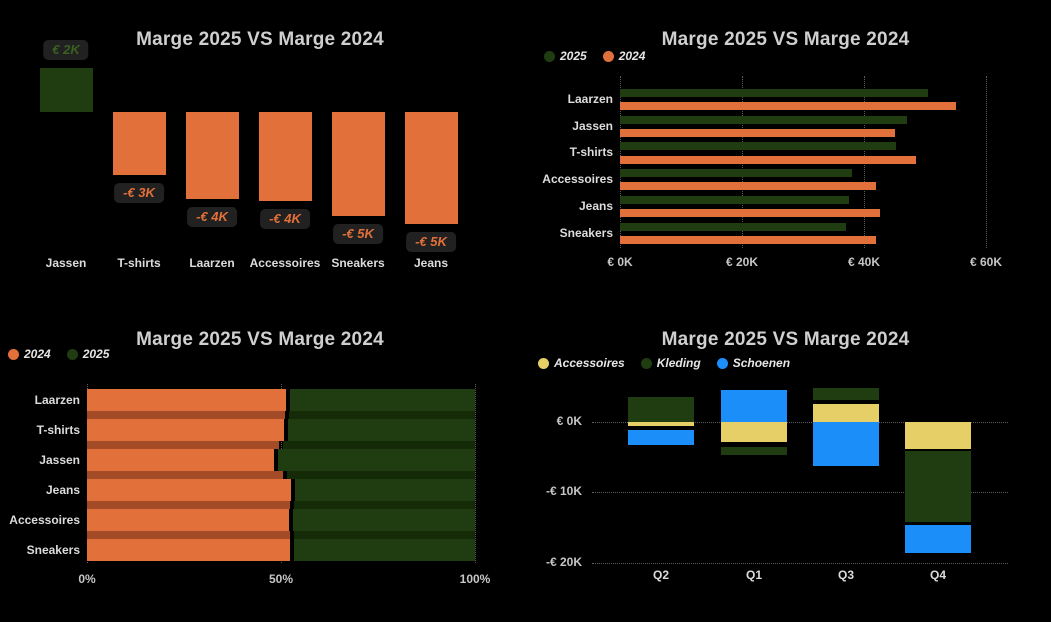 The image size is (1051, 622). I want to click on x-axis-tick-label: 100%, so click(475, 579).